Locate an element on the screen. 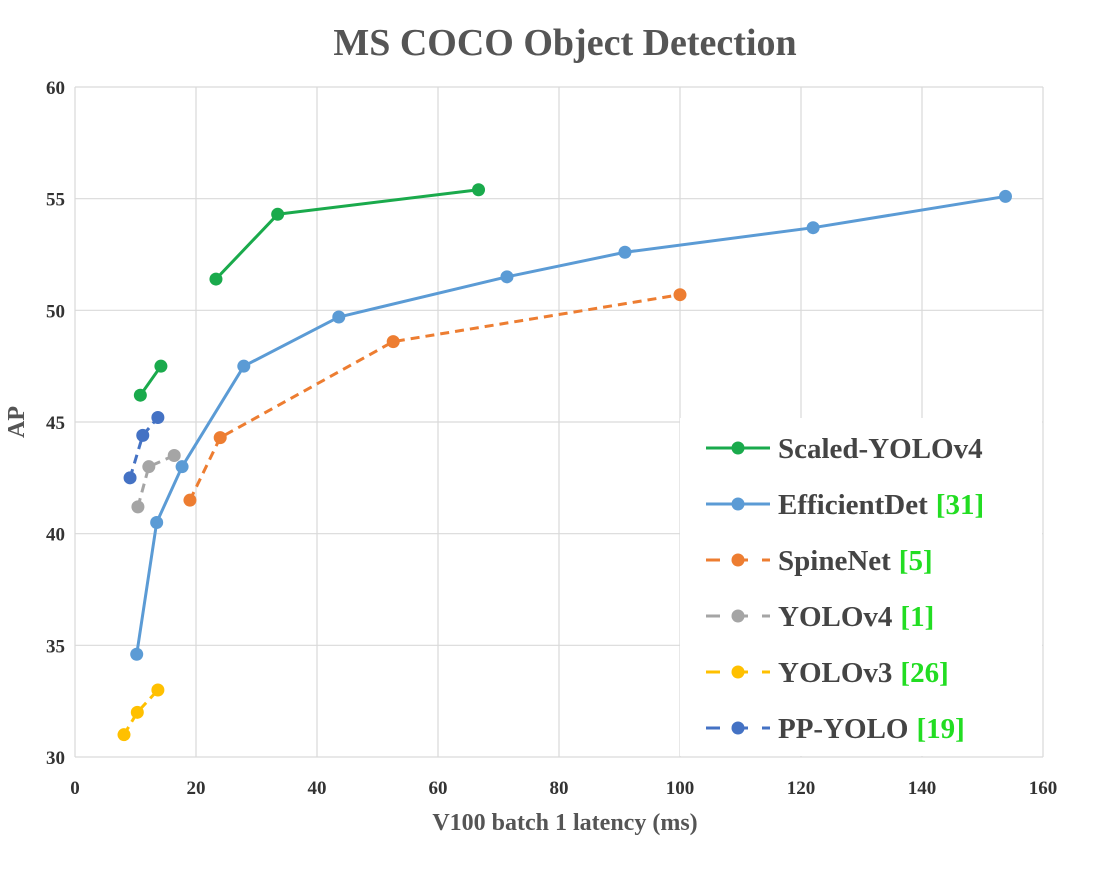  legend-label: SpineNet [5] is located at coordinates (855, 561).